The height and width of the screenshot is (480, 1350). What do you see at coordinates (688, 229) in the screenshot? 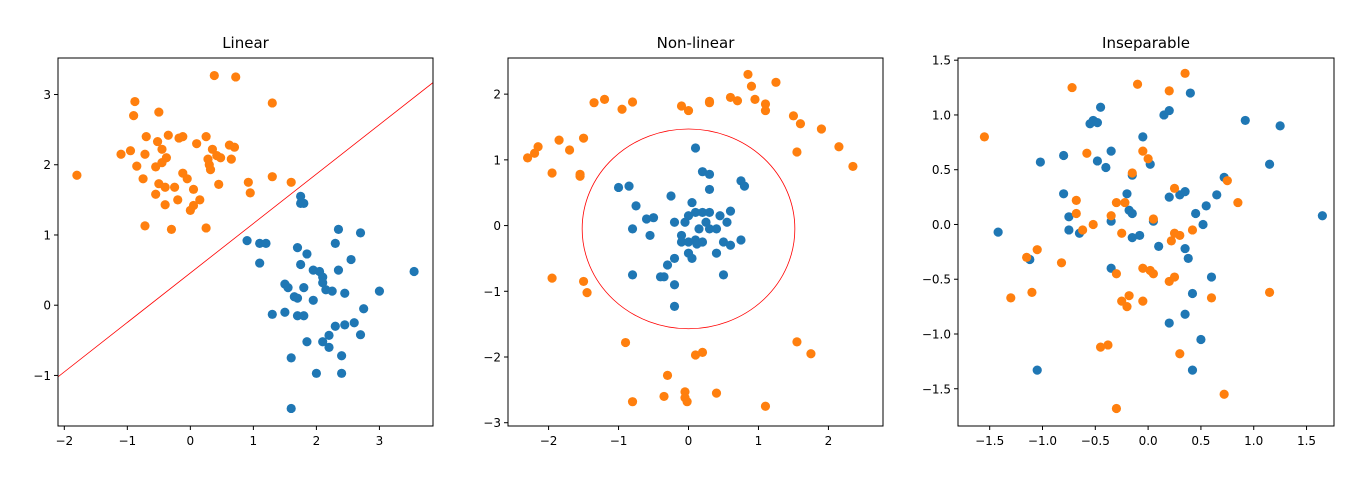
I see `decision-boundary-circle` at bounding box center [688, 229].